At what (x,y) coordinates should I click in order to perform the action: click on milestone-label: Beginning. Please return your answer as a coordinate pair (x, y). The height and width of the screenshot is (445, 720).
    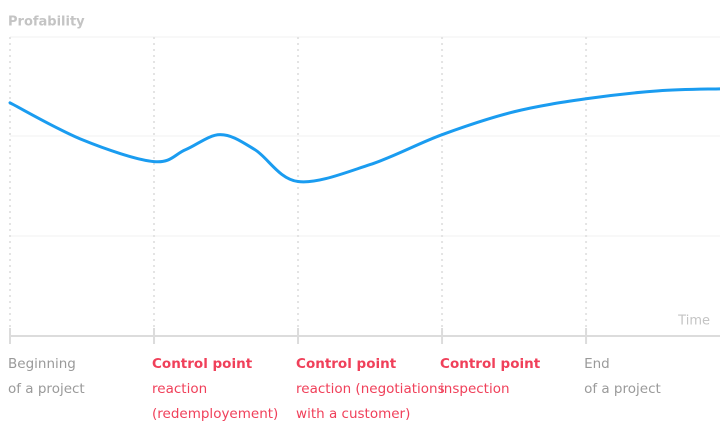
    Looking at the image, I should click on (42, 364).